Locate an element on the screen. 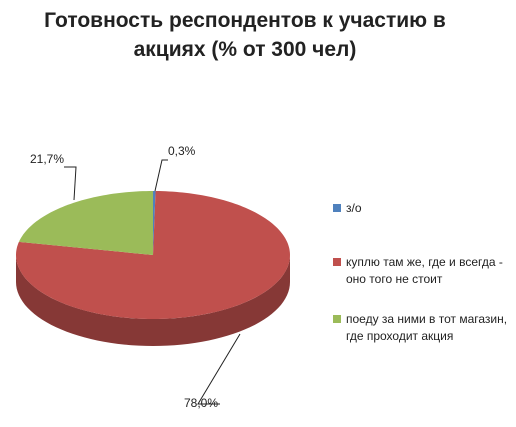 The height and width of the screenshot is (427, 516). data-label: 21,7% is located at coordinates (47, 159).